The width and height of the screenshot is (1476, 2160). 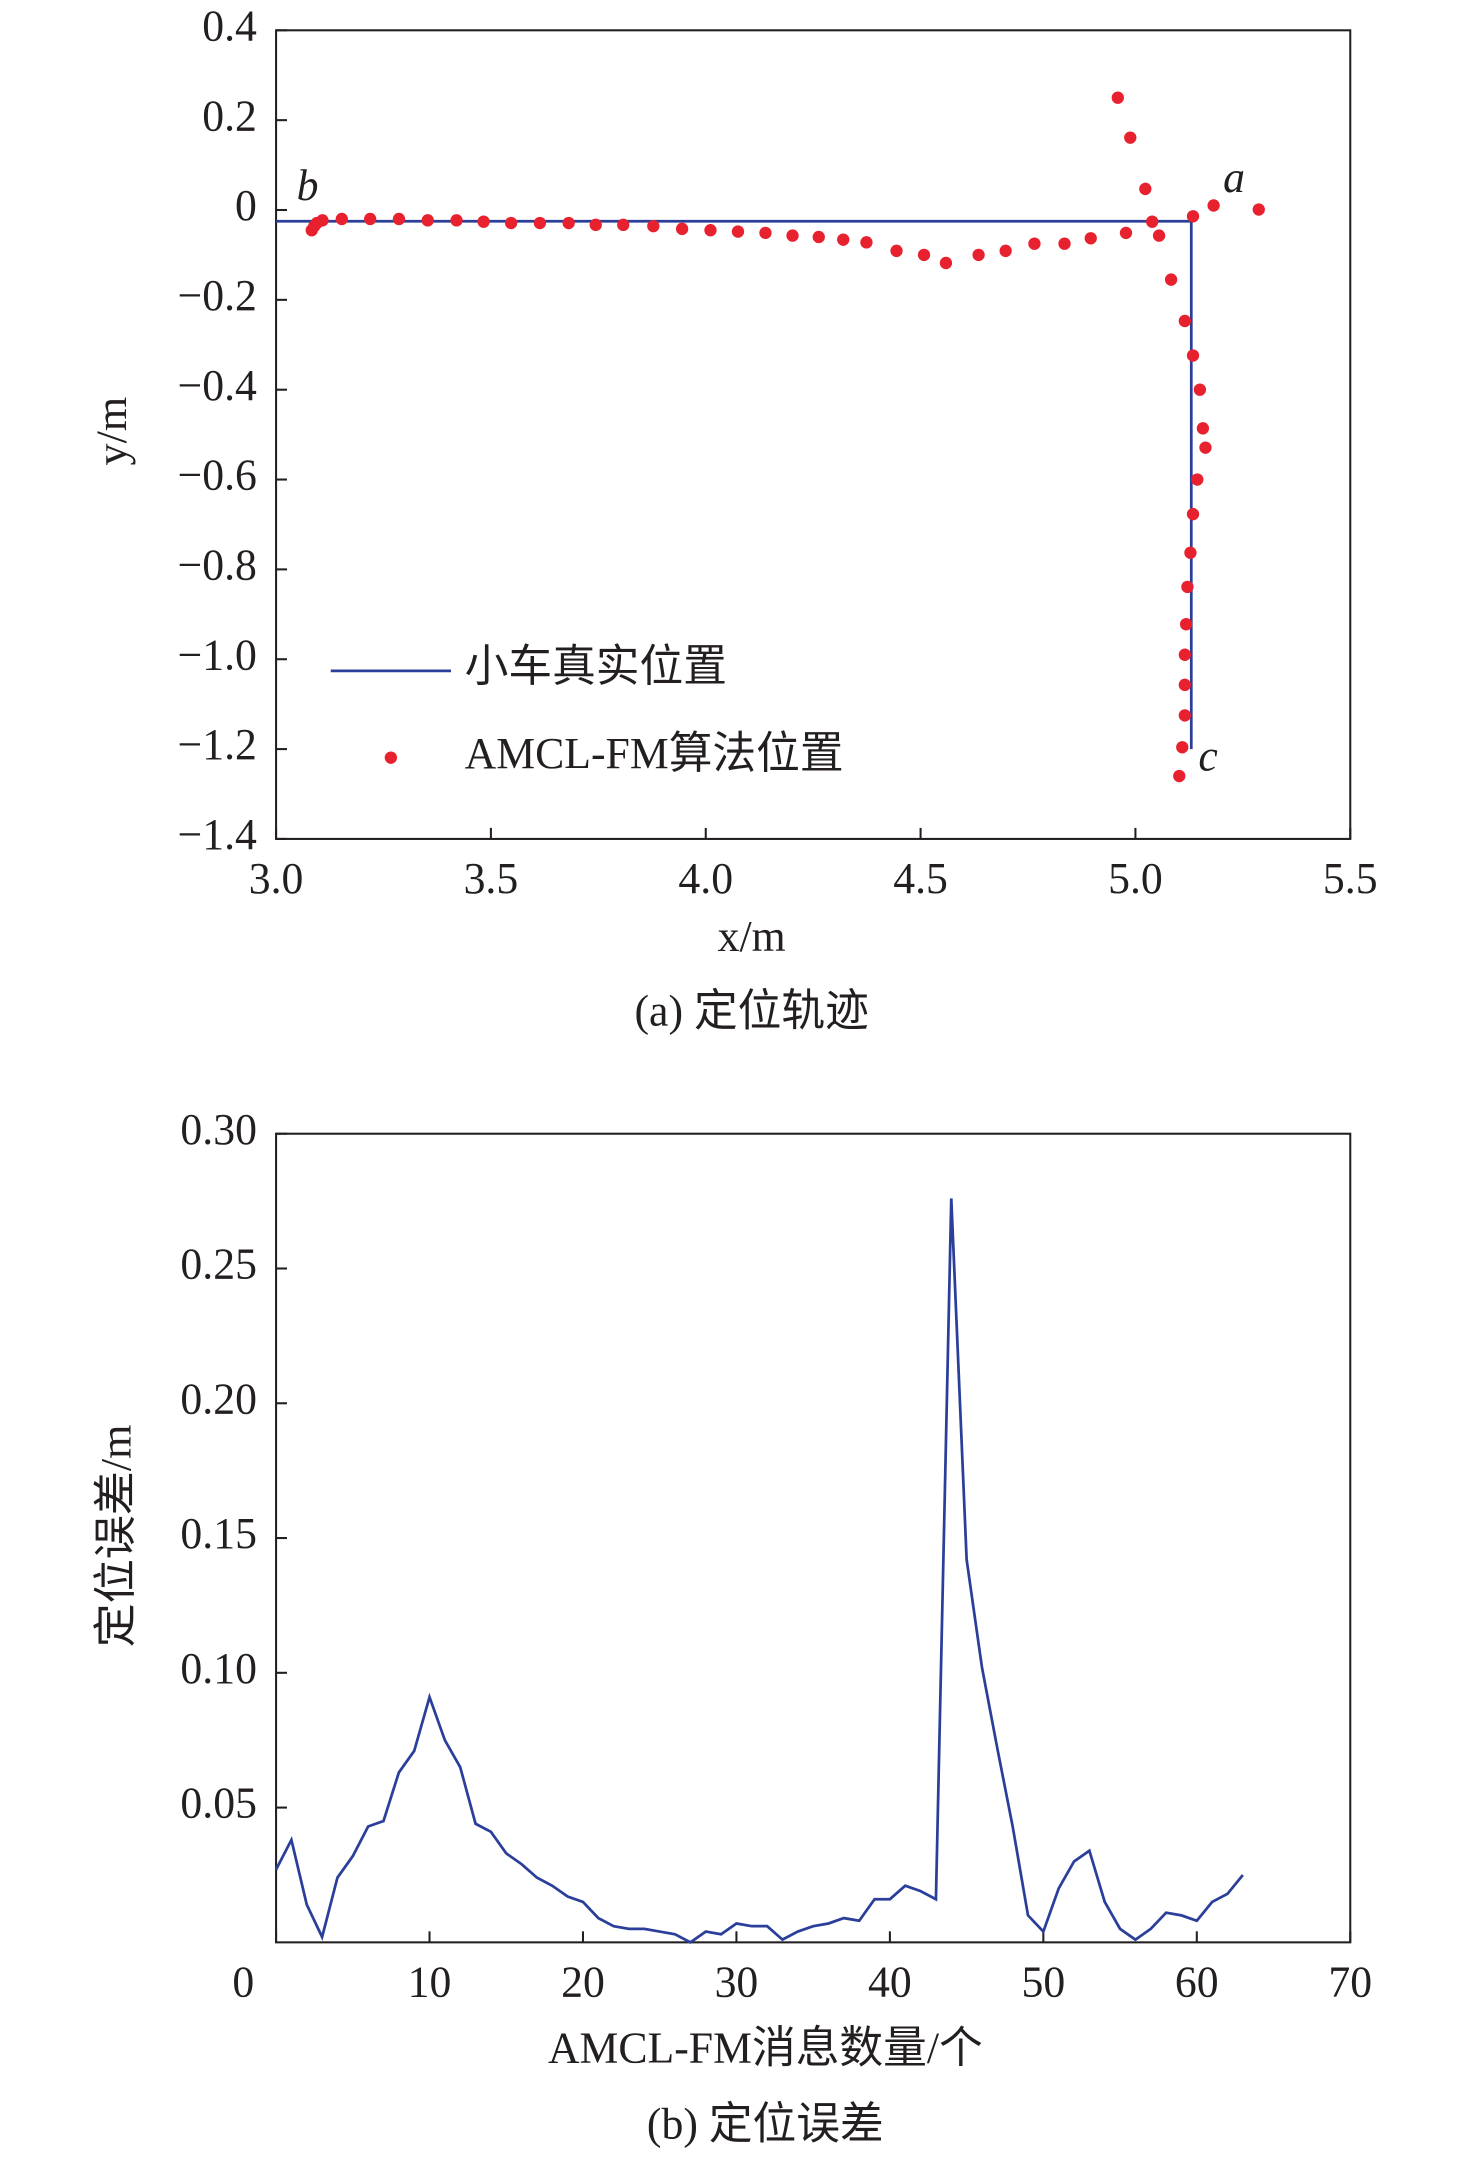 I want to click on y-tick-label: 0.25, so click(x=218, y=1264).